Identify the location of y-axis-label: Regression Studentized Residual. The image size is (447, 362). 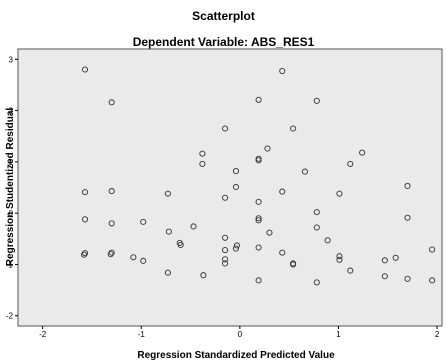
(10, 187).